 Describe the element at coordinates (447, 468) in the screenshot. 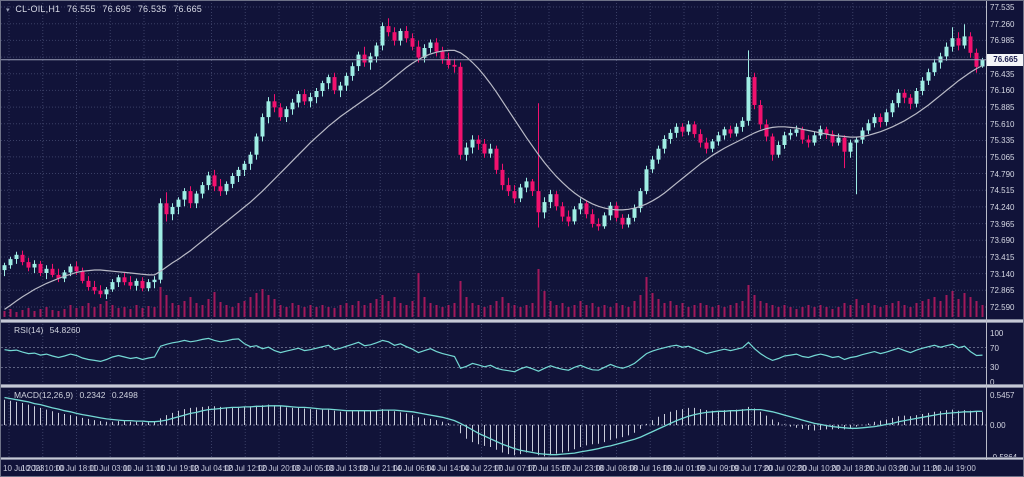

I see `time-axis-label: 14 Jul 14:00` at that location.